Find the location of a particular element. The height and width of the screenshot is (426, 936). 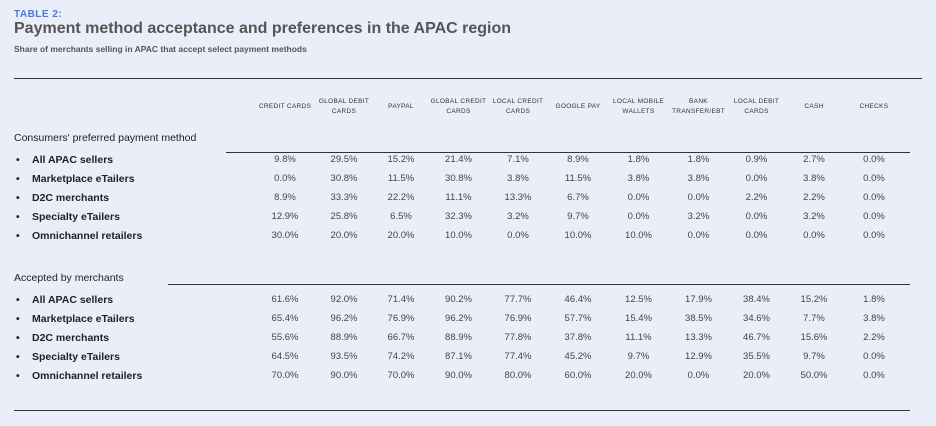

cell-value: 22.2% is located at coordinates (401, 197).